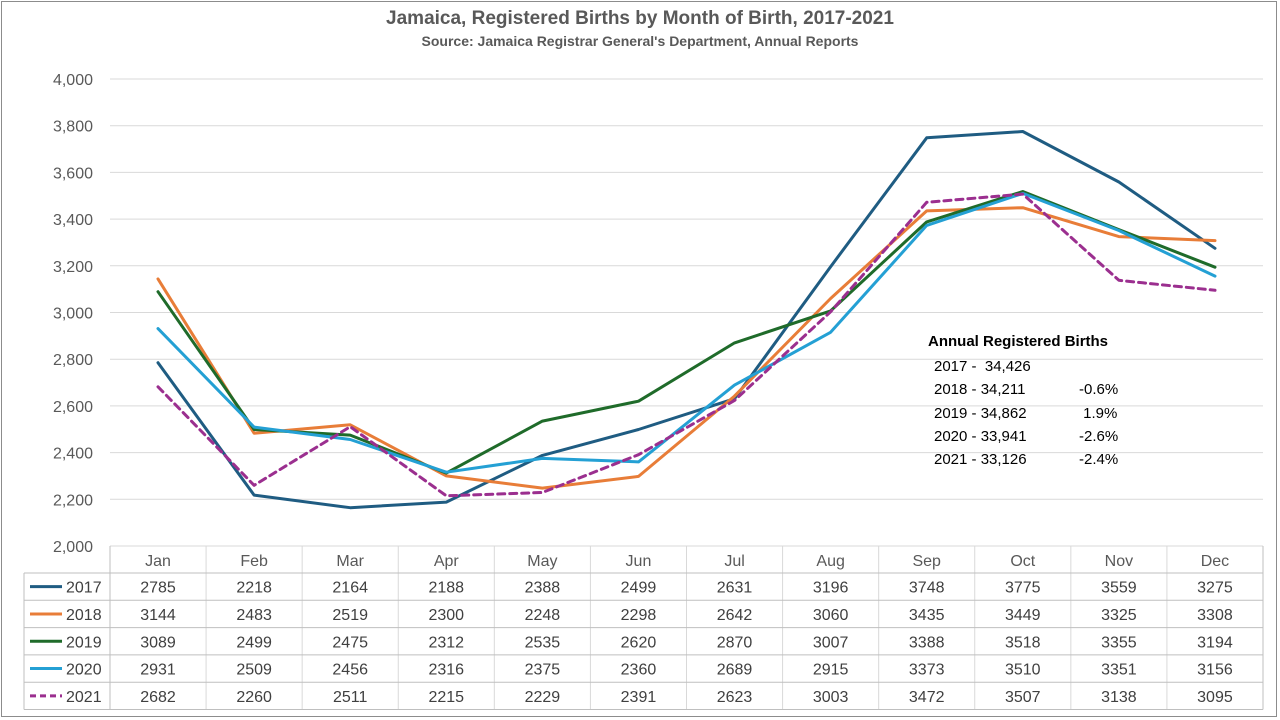 Image resolution: width=1280 pixels, height=720 pixels. What do you see at coordinates (1098, 413) in the screenshot?
I see `annual-row-change: 1.9%` at bounding box center [1098, 413].